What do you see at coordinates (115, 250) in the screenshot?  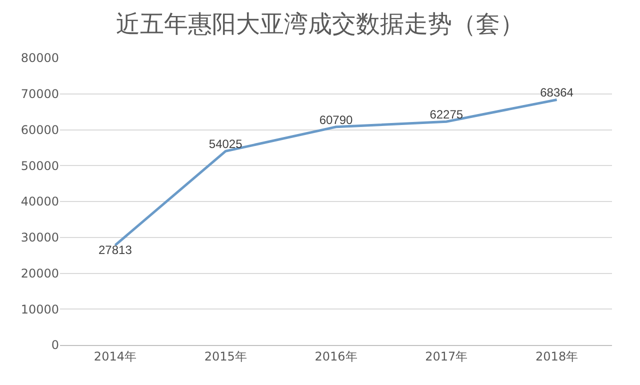 I see `data-label: 27813` at bounding box center [115, 250].